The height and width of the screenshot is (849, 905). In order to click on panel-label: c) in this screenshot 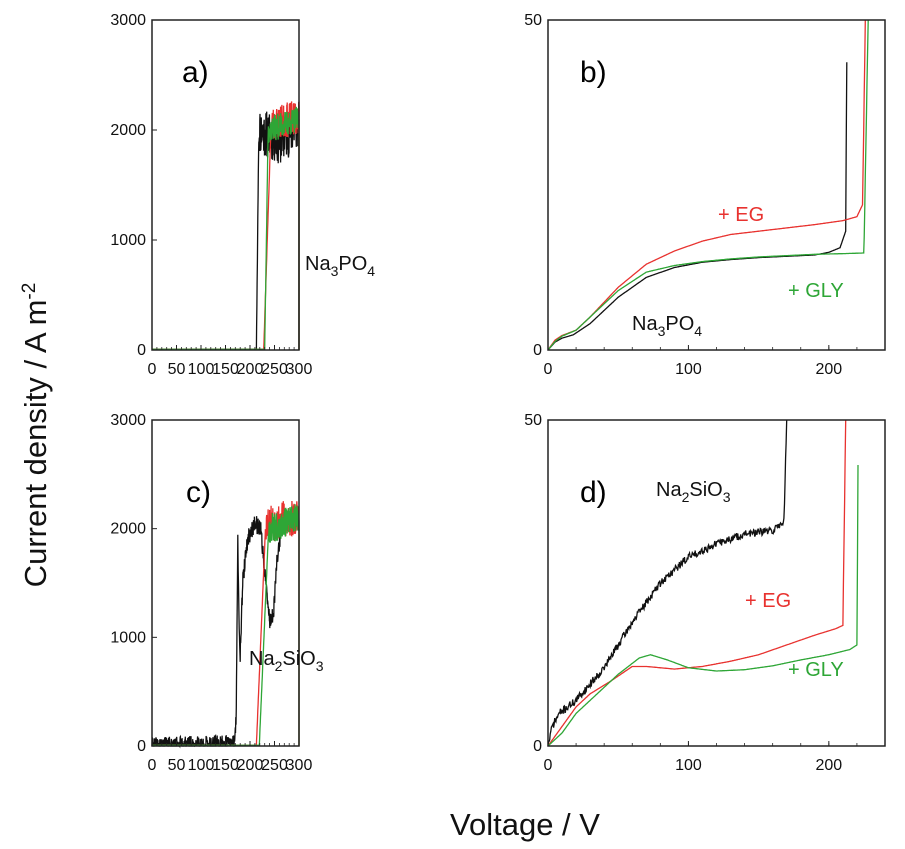, I will do `click(198, 492)`.